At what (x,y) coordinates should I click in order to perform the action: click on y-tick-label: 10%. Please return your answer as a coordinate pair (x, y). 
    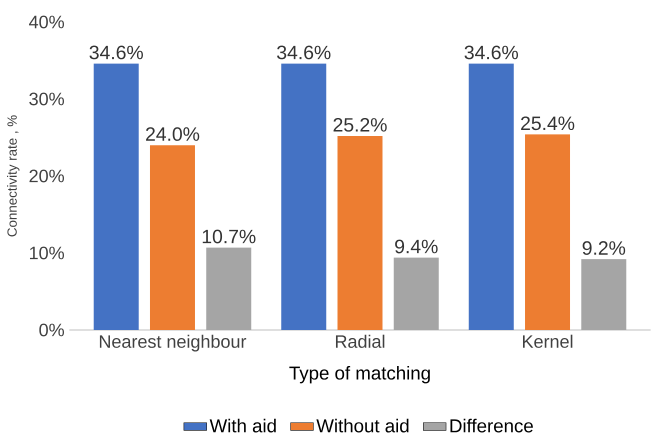
    Looking at the image, I should click on (47, 253).